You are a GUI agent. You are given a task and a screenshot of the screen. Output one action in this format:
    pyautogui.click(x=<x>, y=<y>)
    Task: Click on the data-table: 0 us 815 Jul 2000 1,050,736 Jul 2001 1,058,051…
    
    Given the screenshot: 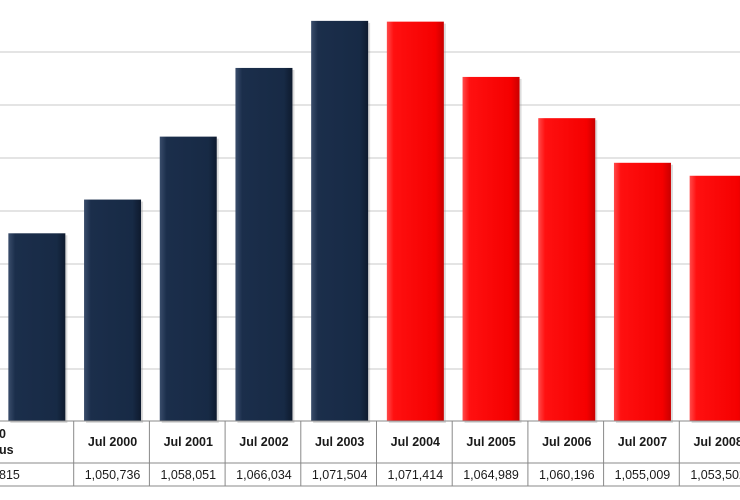 What is the action you would take?
    pyautogui.click(x=370, y=453)
    